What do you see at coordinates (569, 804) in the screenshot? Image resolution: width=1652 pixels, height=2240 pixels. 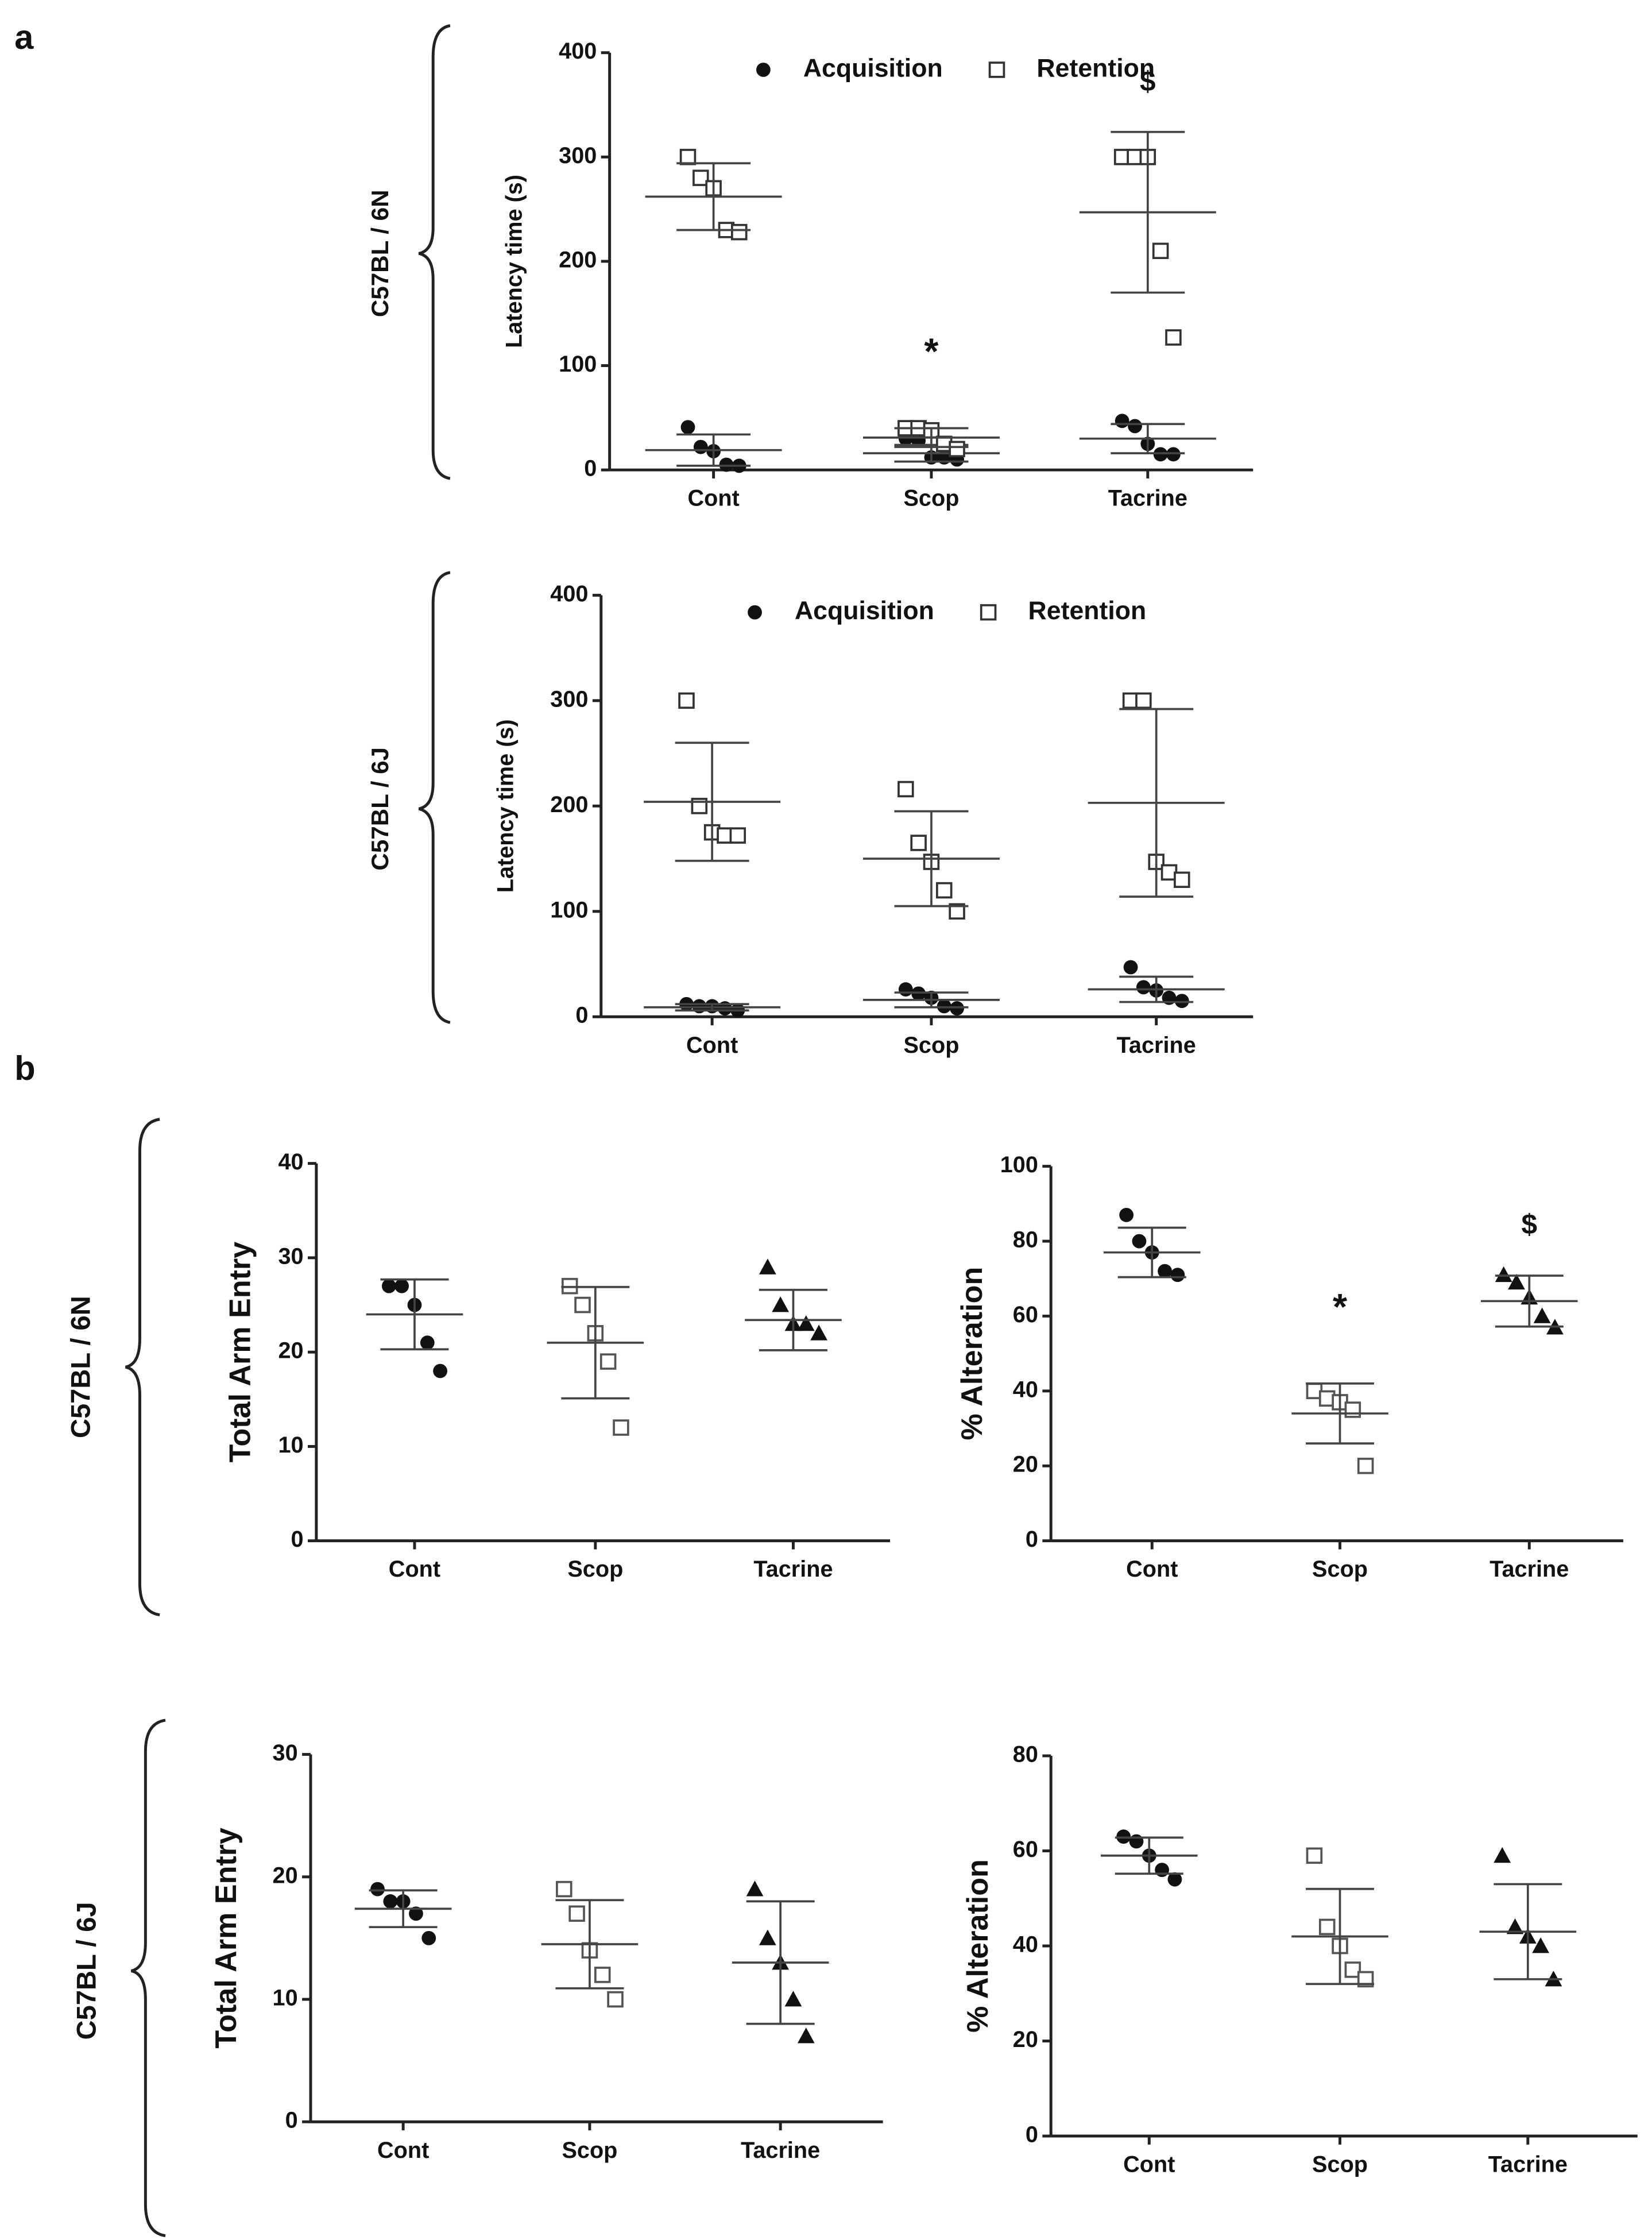 I see `y-tick-label: 200` at bounding box center [569, 804].